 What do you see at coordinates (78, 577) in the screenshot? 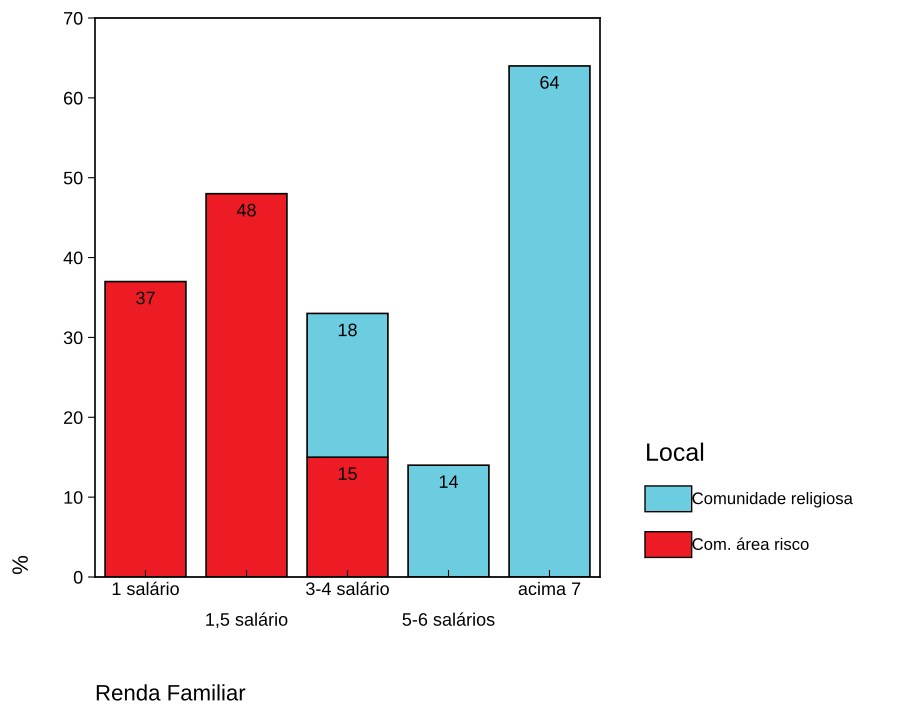
I see `y-tick-label: 0` at bounding box center [78, 577].